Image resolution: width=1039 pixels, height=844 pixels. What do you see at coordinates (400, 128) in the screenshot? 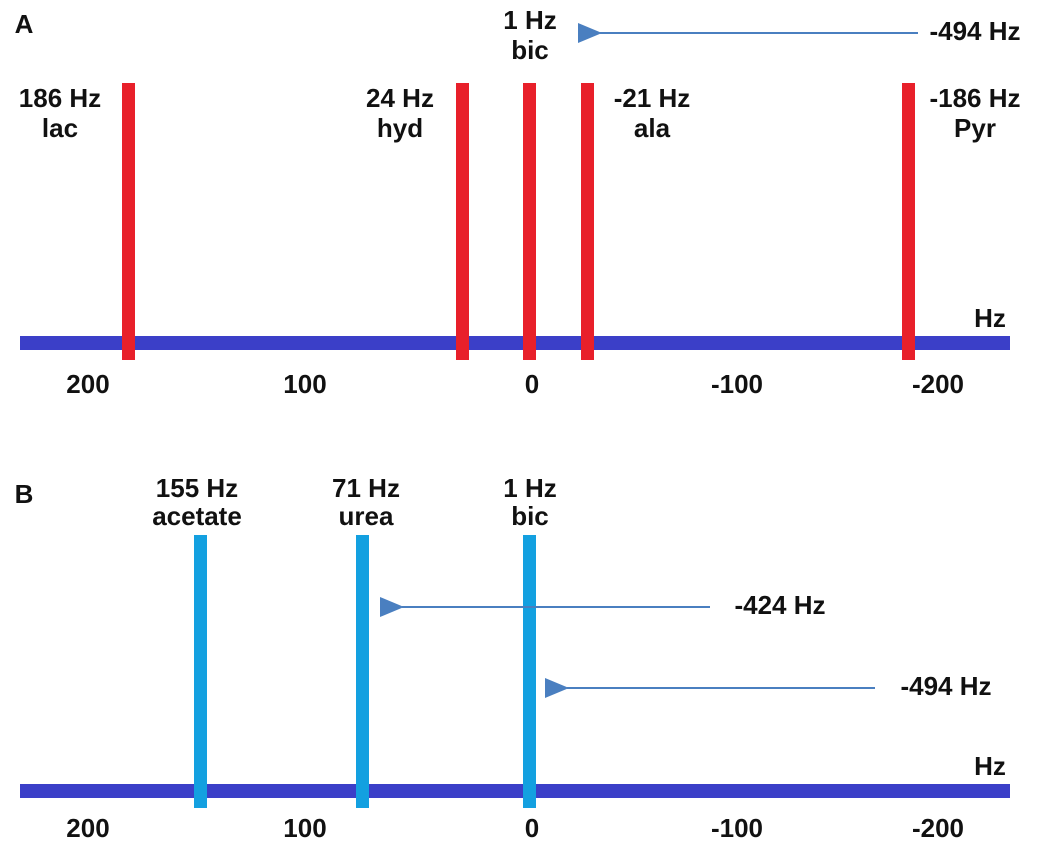
I see `peak-name: hyd` at bounding box center [400, 128].